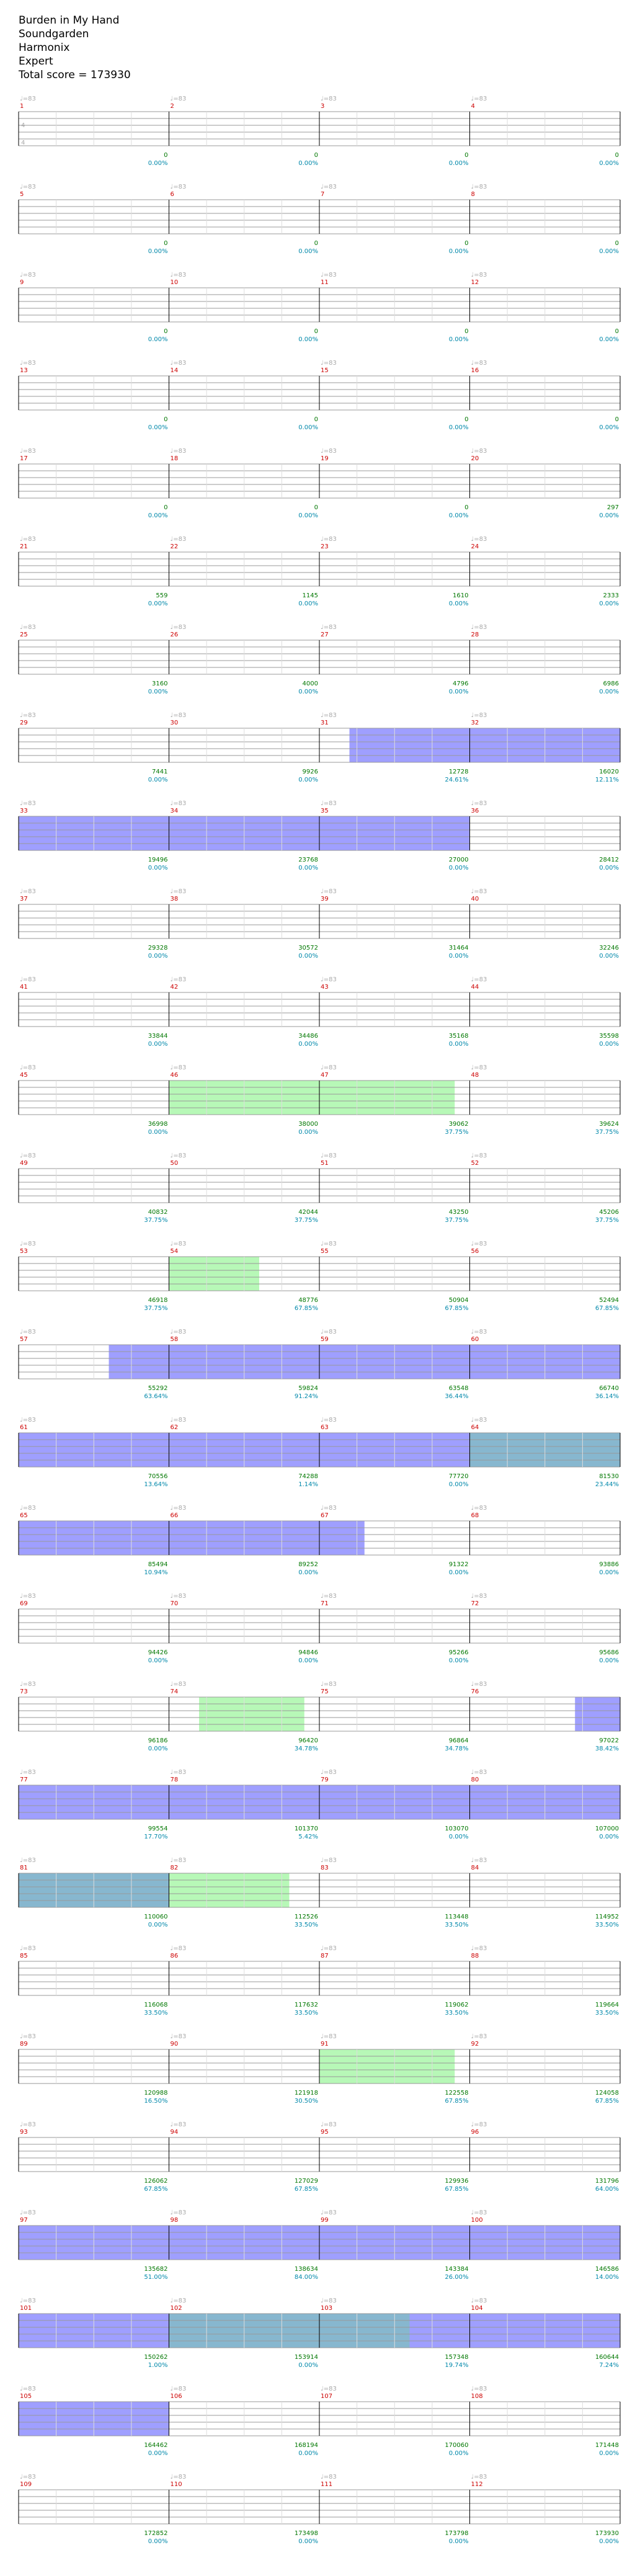  Describe the element at coordinates (155, 1837) in the screenshot. I see `measure-percent: 17.70%` at that location.